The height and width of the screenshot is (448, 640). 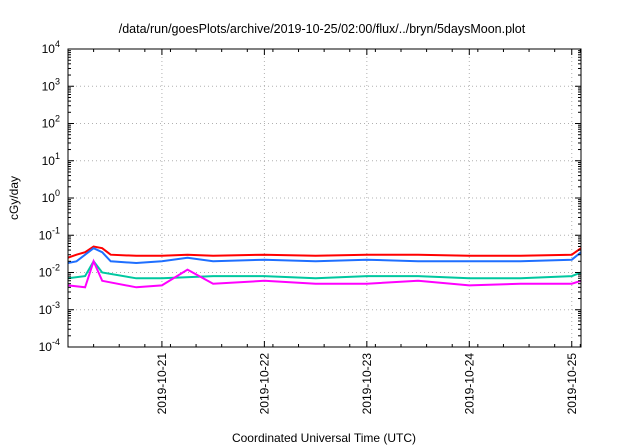 I want to click on y-tick-exponent: -4, so click(x=56, y=342).